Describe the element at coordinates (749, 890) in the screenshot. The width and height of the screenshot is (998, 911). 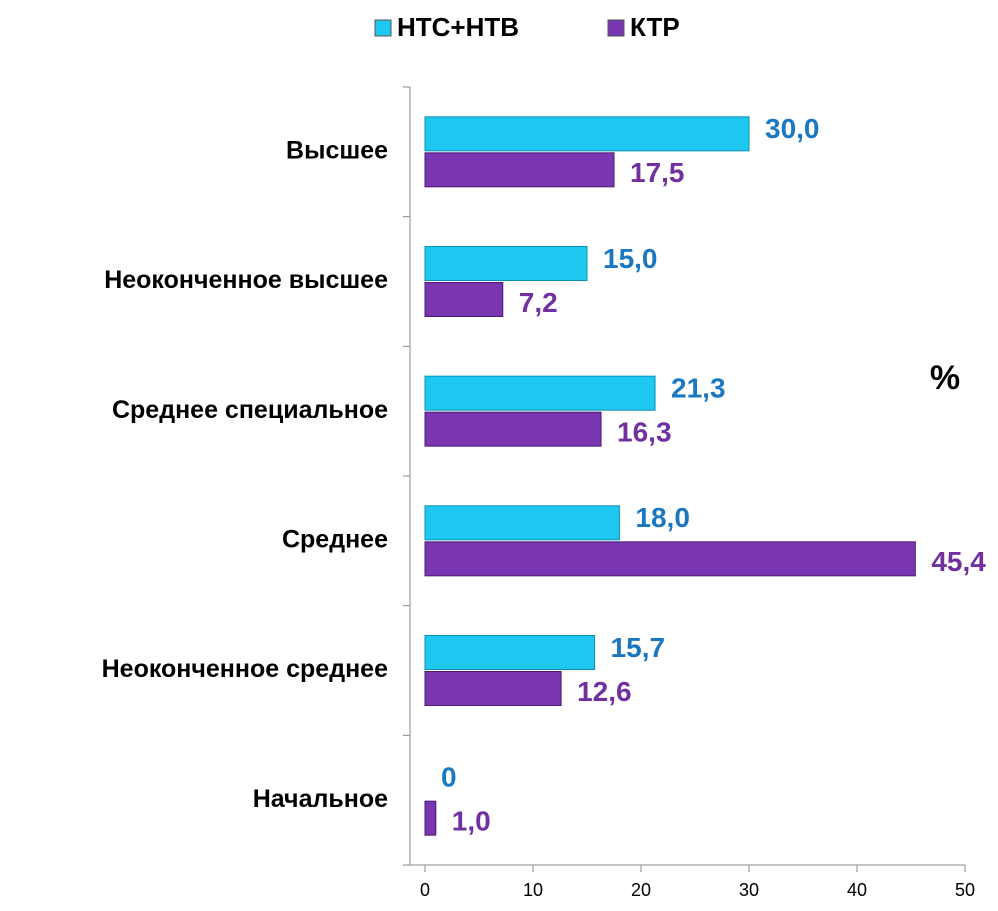
I see `x-tick-label: 30` at that location.